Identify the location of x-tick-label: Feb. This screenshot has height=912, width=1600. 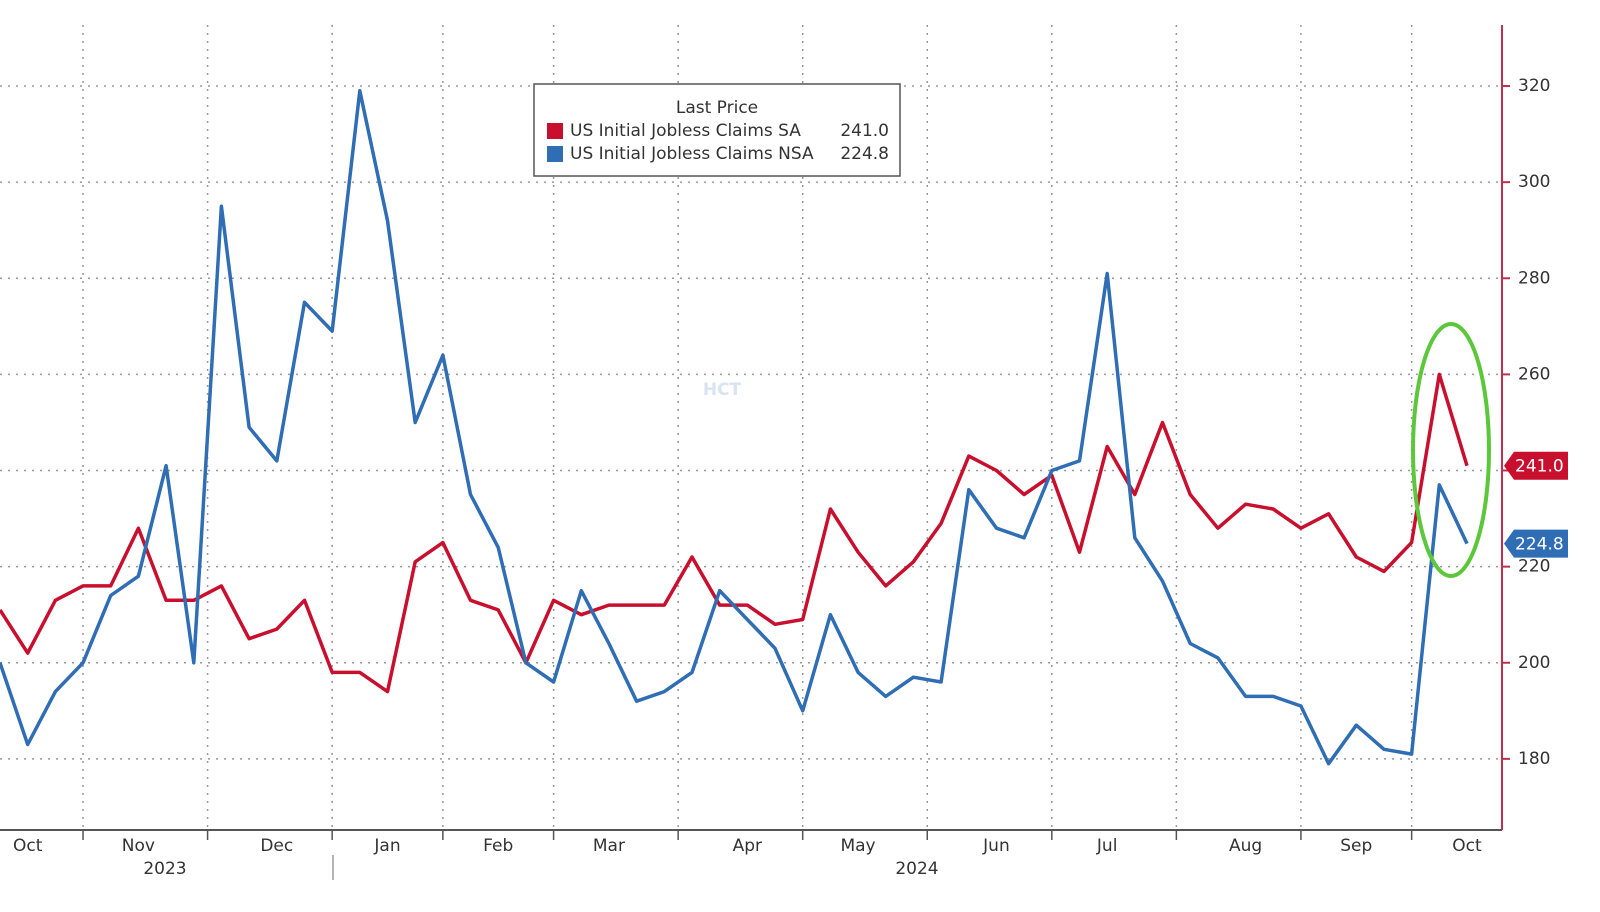
(498, 846).